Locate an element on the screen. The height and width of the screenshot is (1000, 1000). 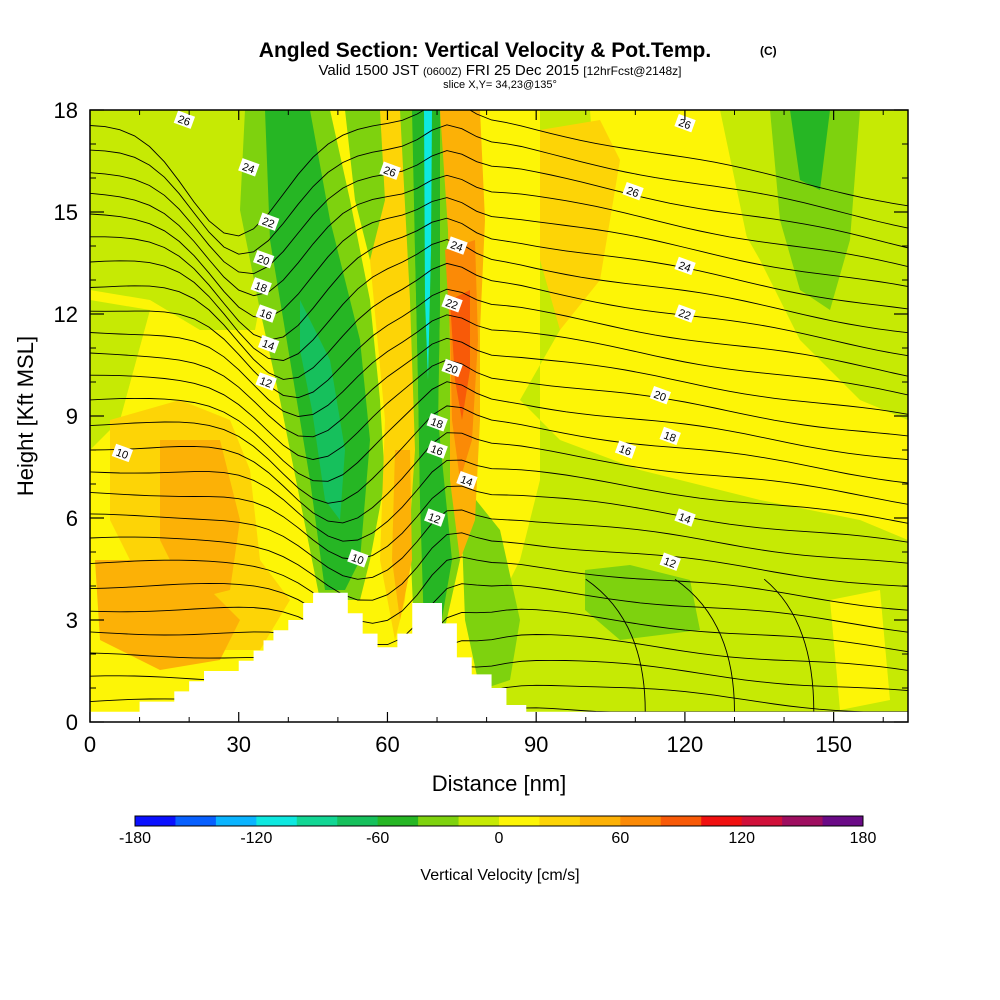
field-region-far-right-green is located at coordinates (815, 210).